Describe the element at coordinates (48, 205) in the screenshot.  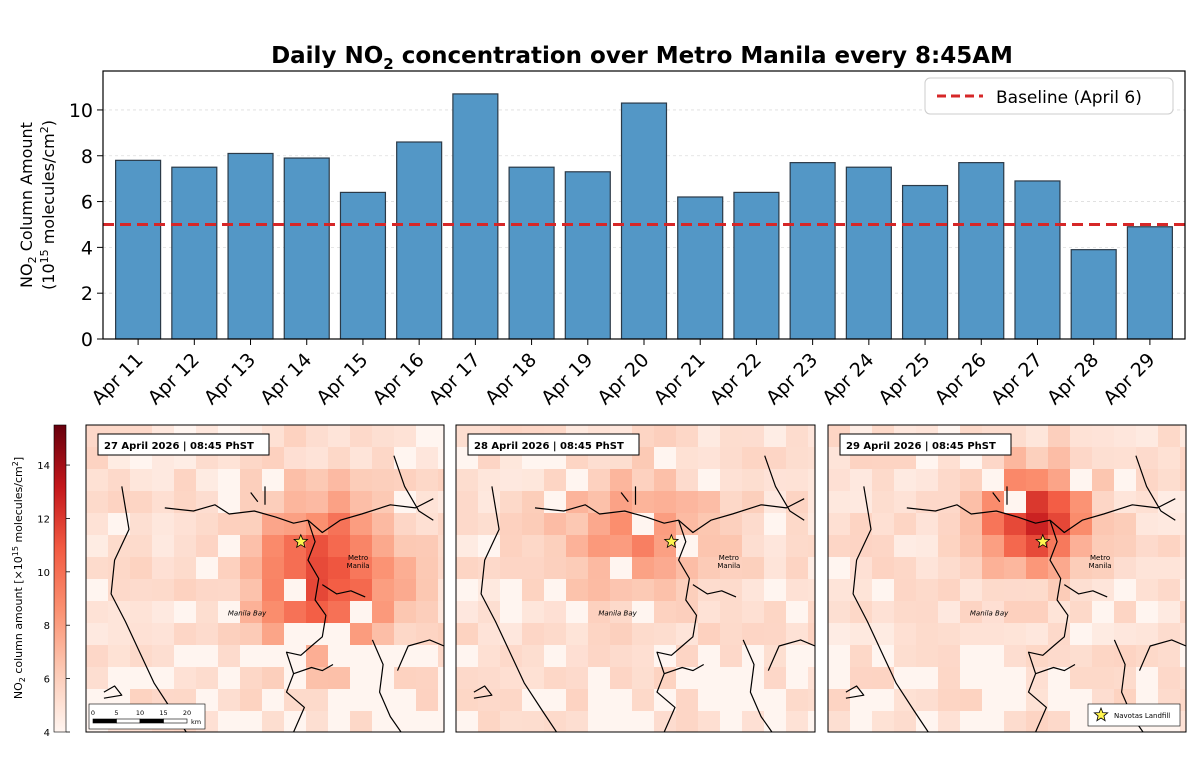
I see `y-axis-label-line2: (1015 molecules/cm2)` at that location.